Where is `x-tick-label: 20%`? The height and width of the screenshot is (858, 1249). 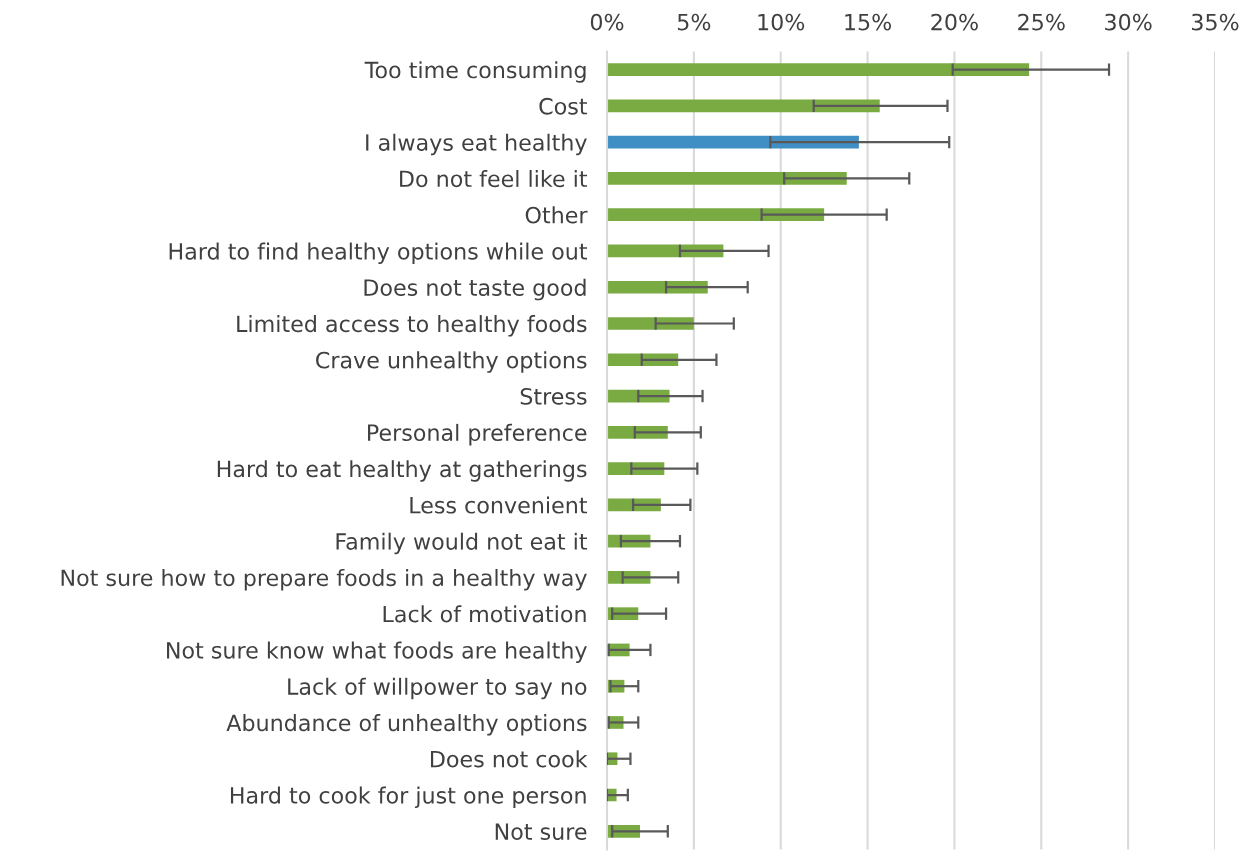
x-tick-label: 20% is located at coordinates (954, 22).